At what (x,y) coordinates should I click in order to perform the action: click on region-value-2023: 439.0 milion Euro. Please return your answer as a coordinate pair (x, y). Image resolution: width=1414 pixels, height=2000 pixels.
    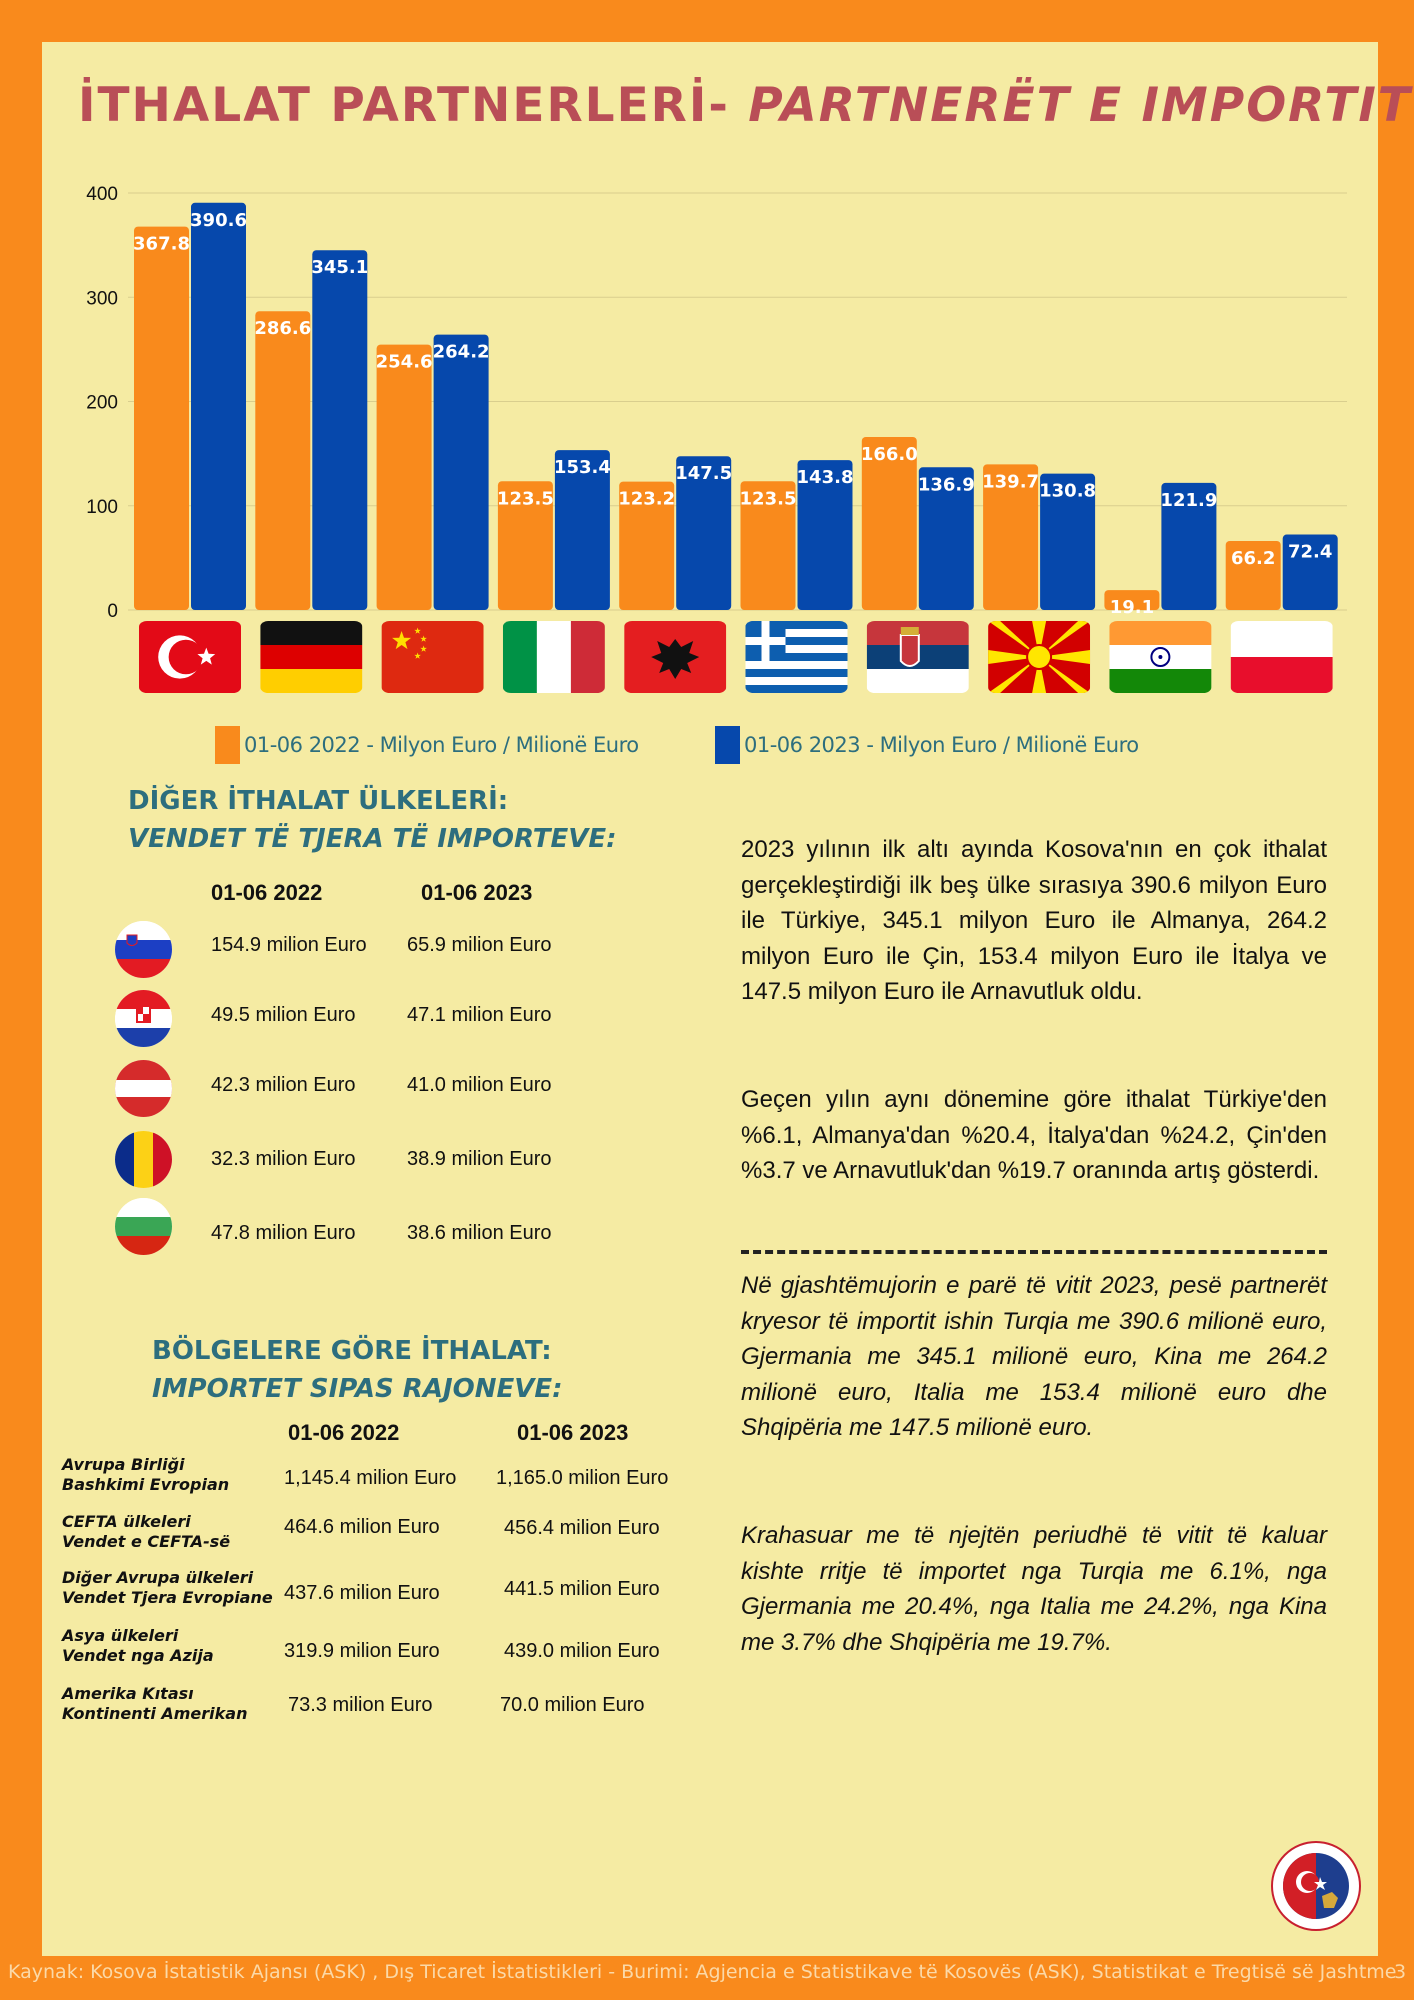
    Looking at the image, I should click on (582, 1651).